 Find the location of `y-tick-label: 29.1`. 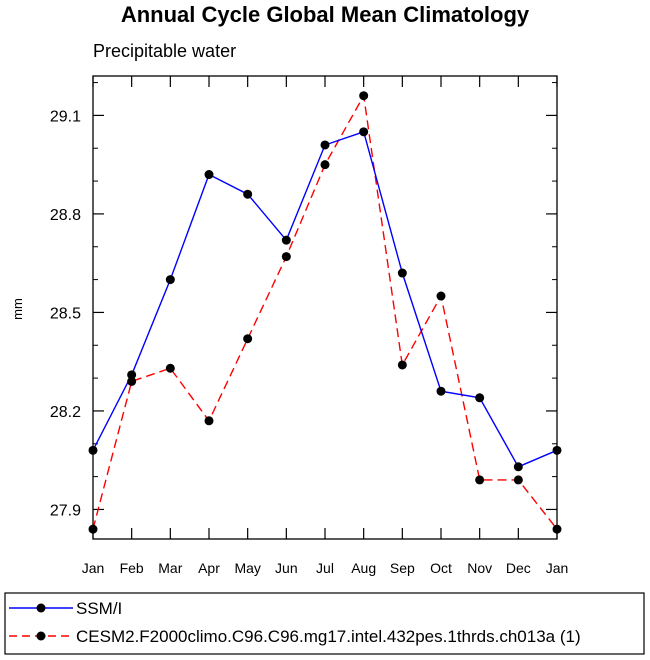

y-tick-label: 29.1 is located at coordinates (65, 116).